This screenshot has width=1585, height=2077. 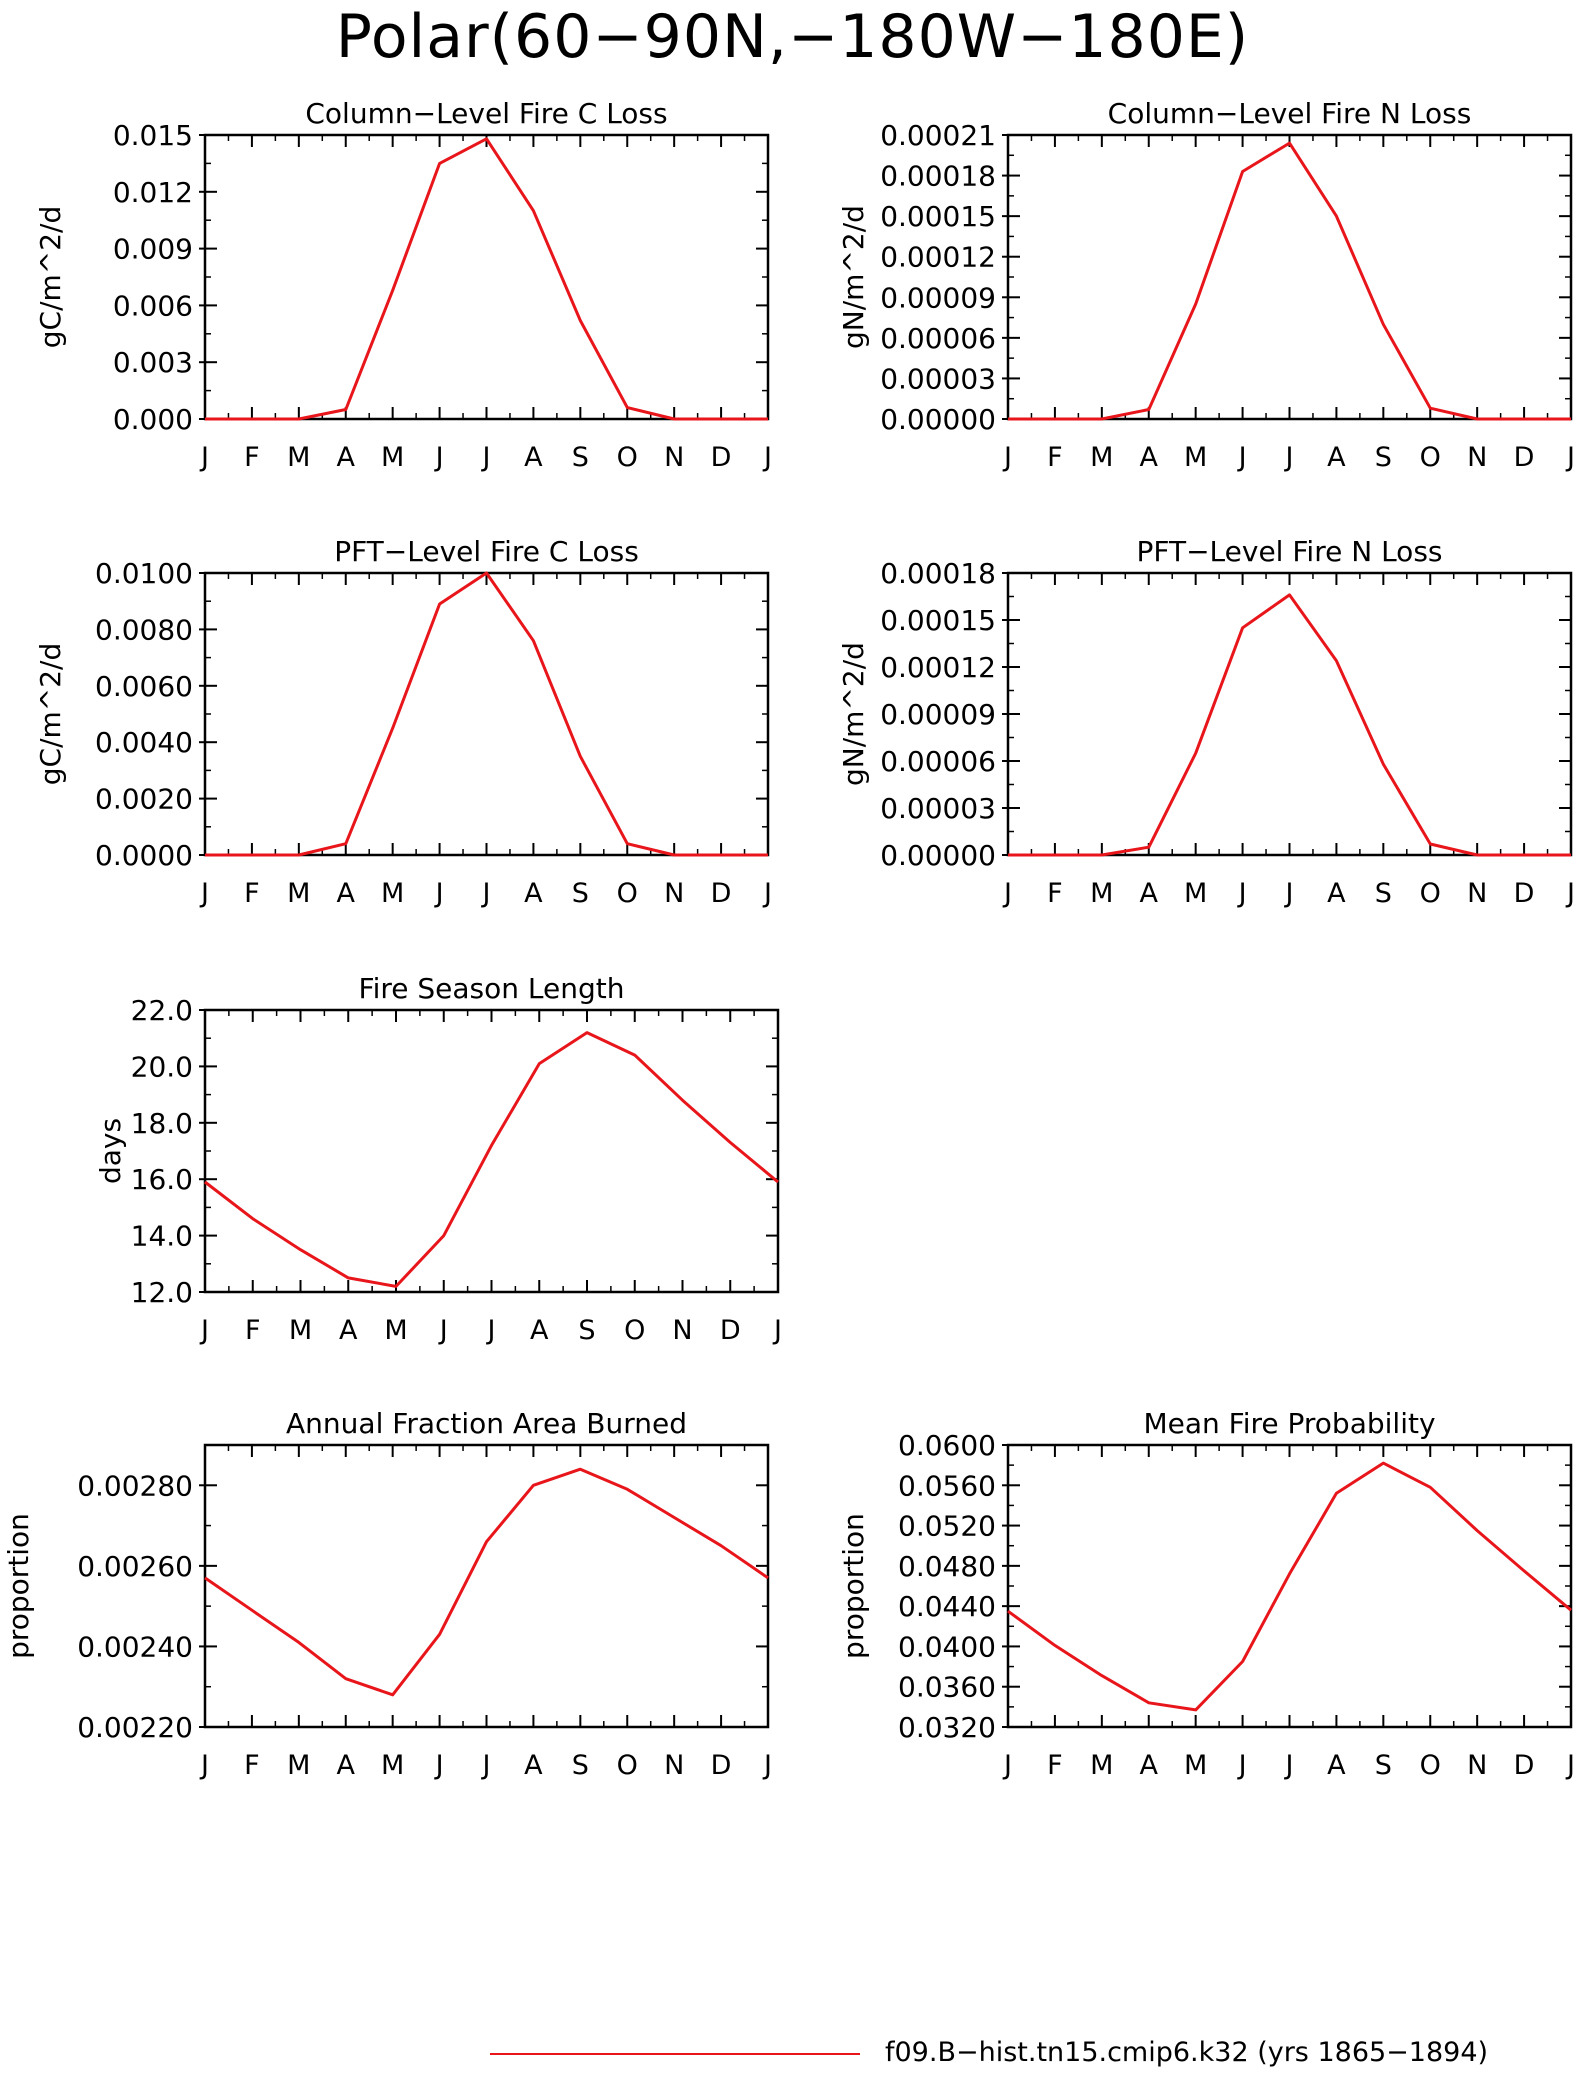 What do you see at coordinates (162, 1066) in the screenshot?
I see `y-tick-label: 20.0` at bounding box center [162, 1066].